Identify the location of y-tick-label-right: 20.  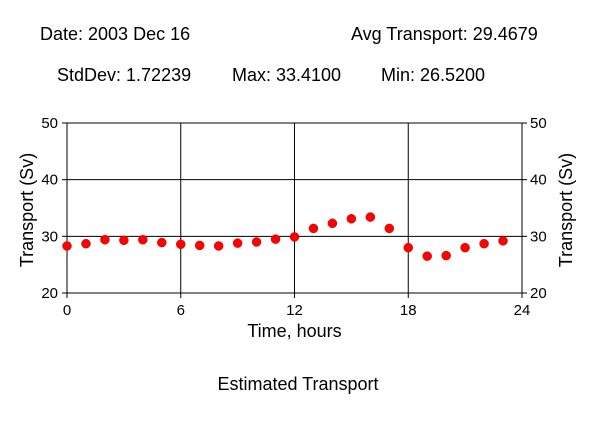
(538, 293).